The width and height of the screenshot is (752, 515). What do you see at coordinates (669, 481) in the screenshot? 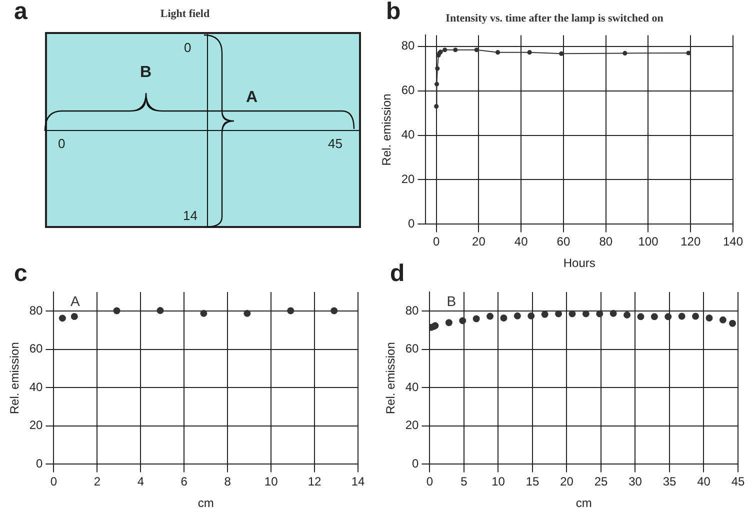
I see `x-tick-label: 35` at bounding box center [669, 481].